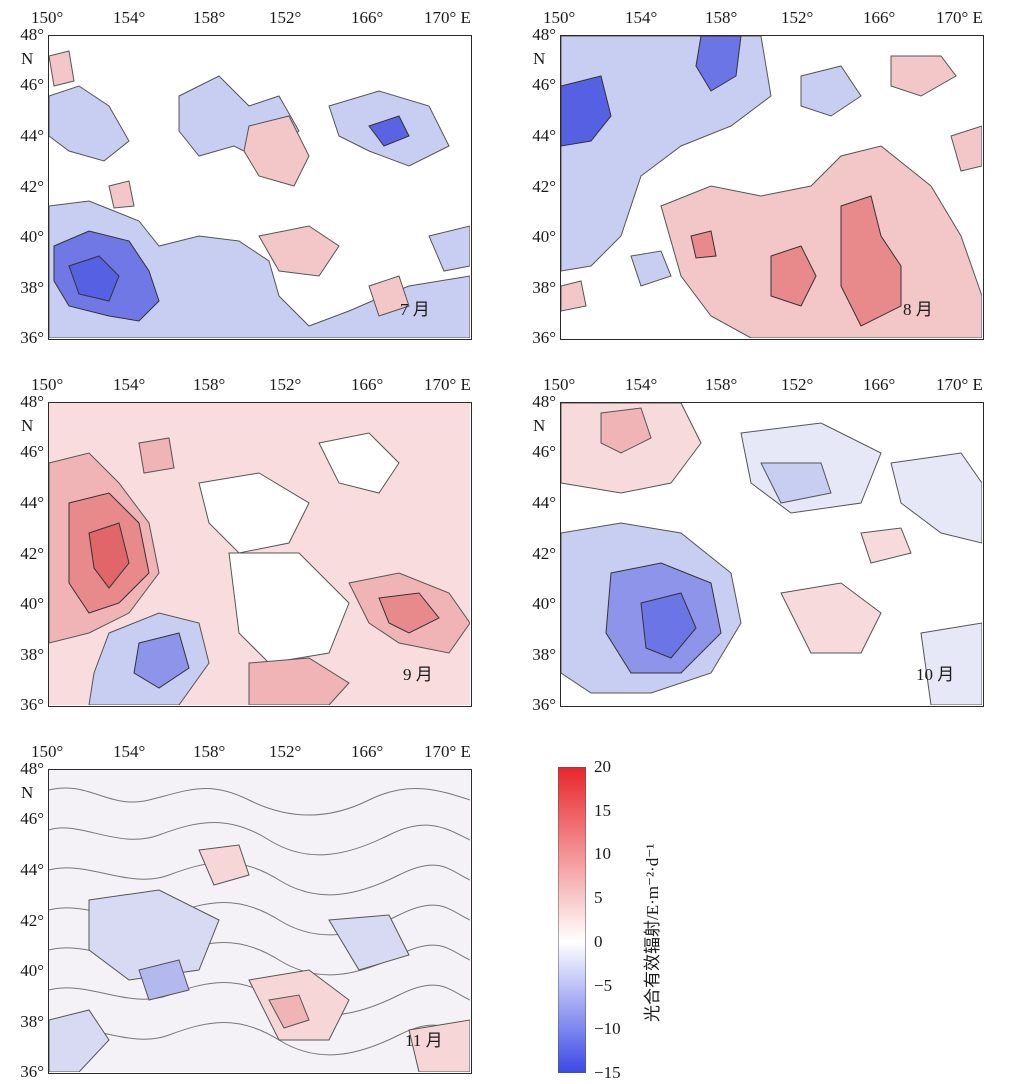 Image resolution: width=1010 pixels, height=1084 pixels. What do you see at coordinates (935, 674) in the screenshot?
I see `month-label: 10 月` at bounding box center [935, 674].